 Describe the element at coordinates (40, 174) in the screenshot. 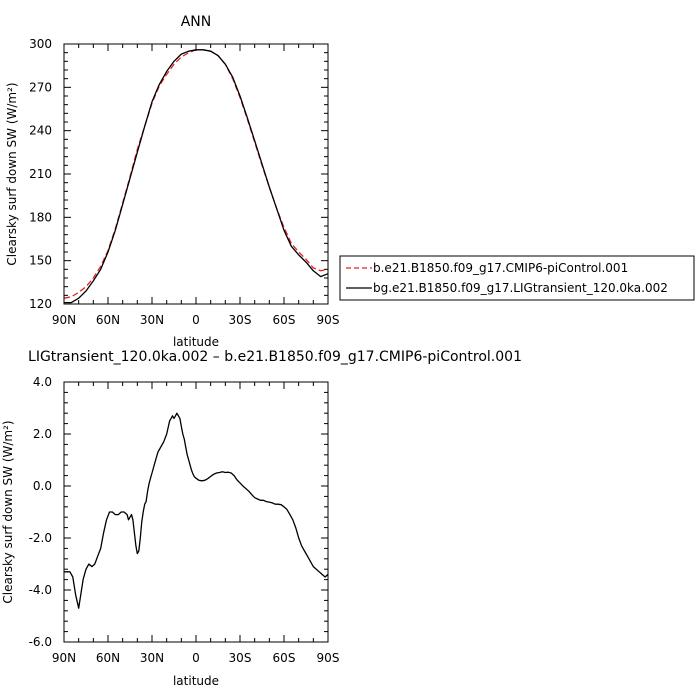

I see `y-tick-label: 210` at that location.